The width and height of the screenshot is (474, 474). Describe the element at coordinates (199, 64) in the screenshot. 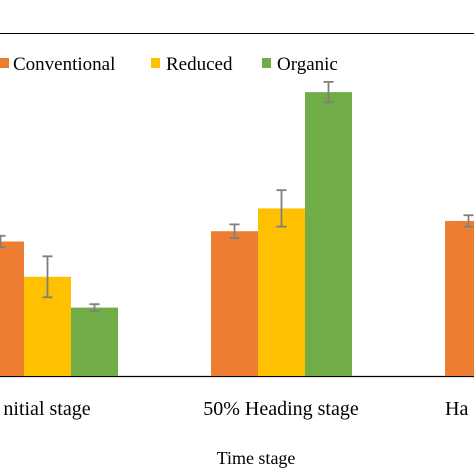

I see `legend-label-reduced: Reduced` at that location.